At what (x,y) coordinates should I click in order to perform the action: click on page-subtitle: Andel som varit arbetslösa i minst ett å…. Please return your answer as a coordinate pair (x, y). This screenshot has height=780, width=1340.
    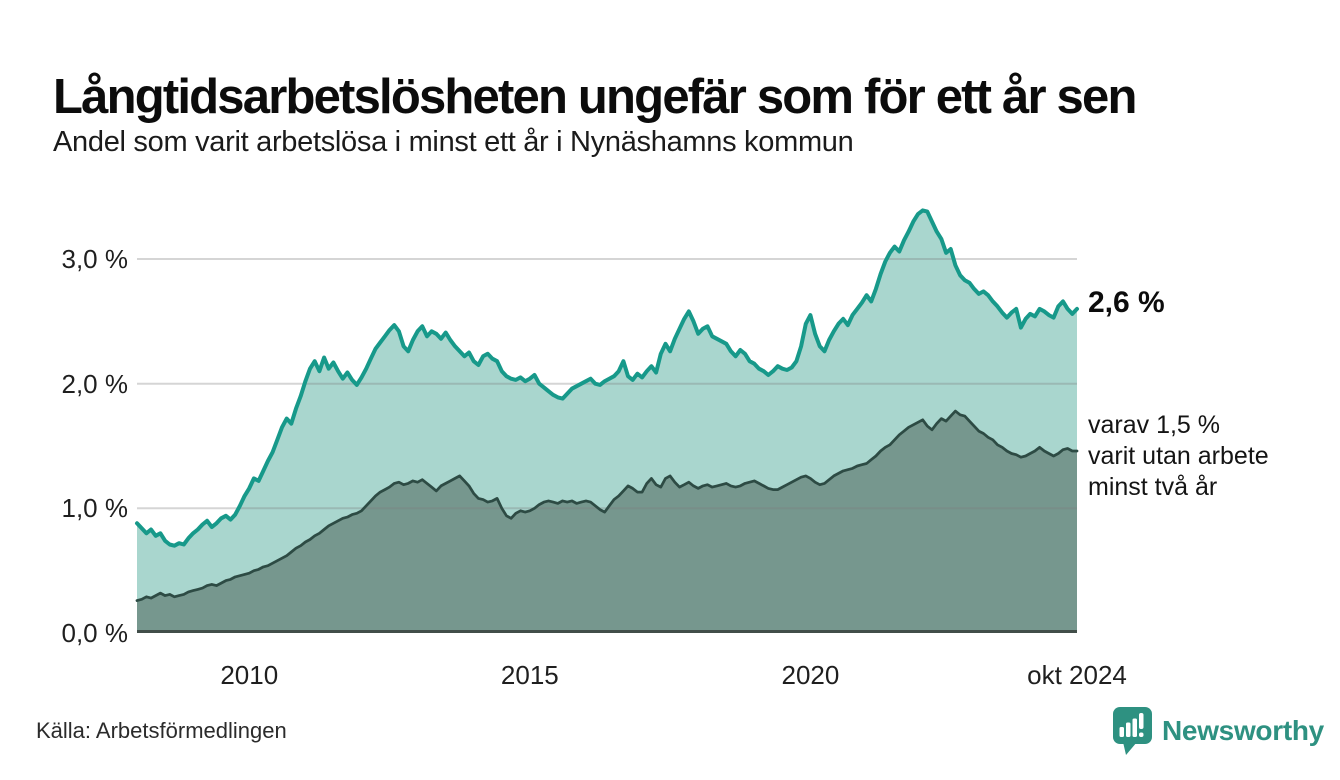
    Looking at the image, I should click on (453, 142).